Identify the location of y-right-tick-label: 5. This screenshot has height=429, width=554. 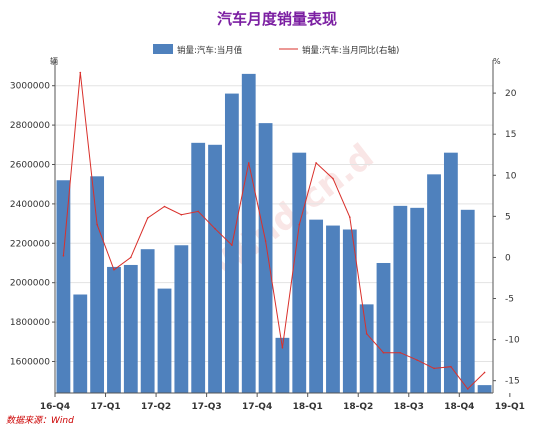
(508, 217).